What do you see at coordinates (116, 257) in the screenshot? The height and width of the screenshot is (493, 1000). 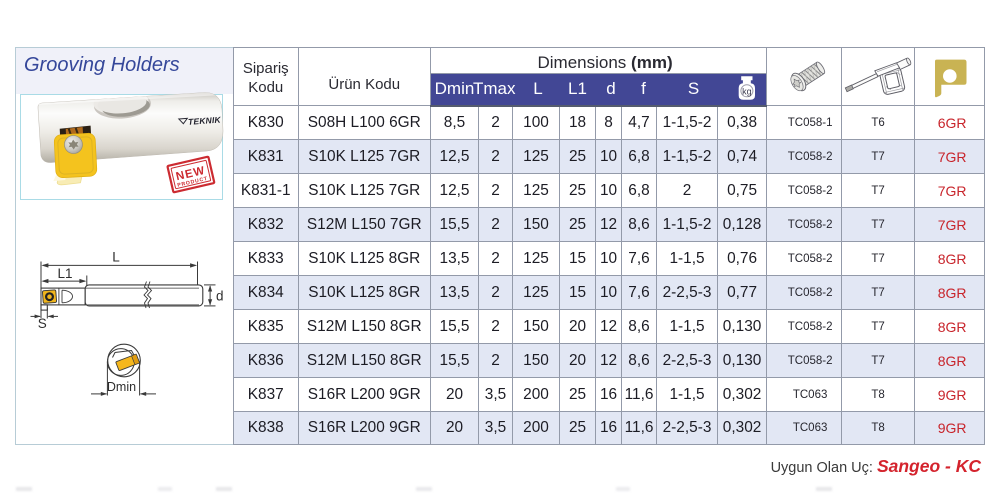 I see `svg-text: L` at bounding box center [116, 257].